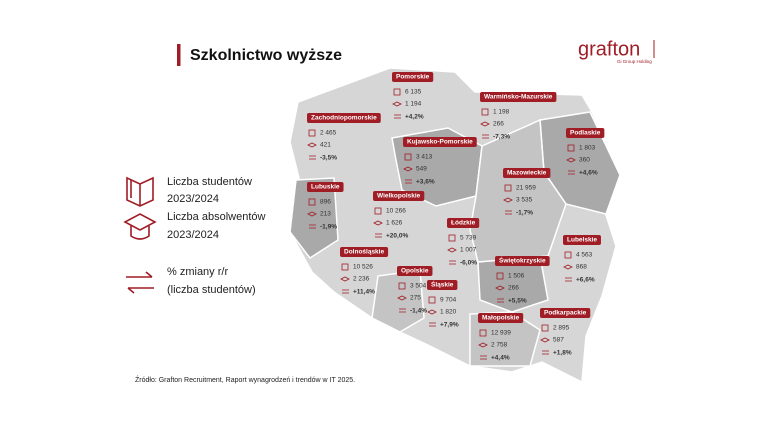 The image size is (768, 437). I want to click on change-value: -3,5%, so click(328, 158).